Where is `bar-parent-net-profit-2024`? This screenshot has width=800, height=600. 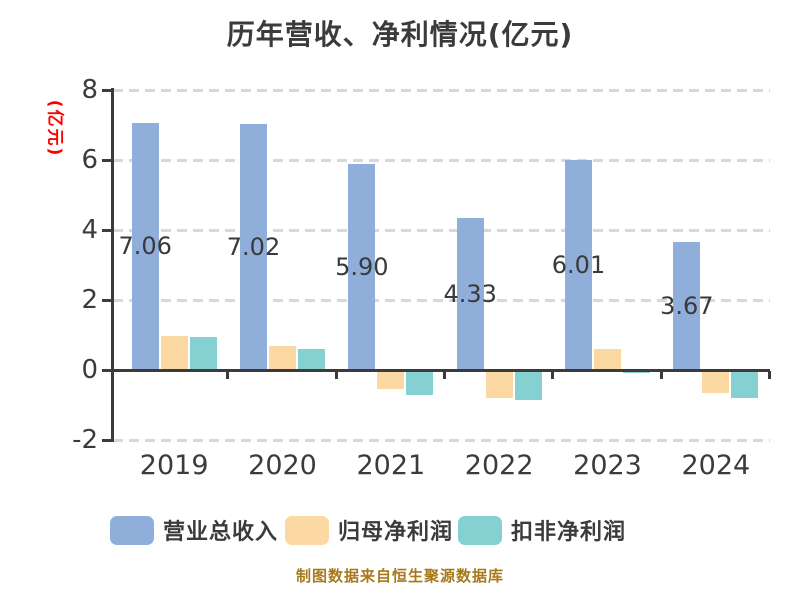
bar-parent-net-profit-2024 is located at coordinates (716, 382).